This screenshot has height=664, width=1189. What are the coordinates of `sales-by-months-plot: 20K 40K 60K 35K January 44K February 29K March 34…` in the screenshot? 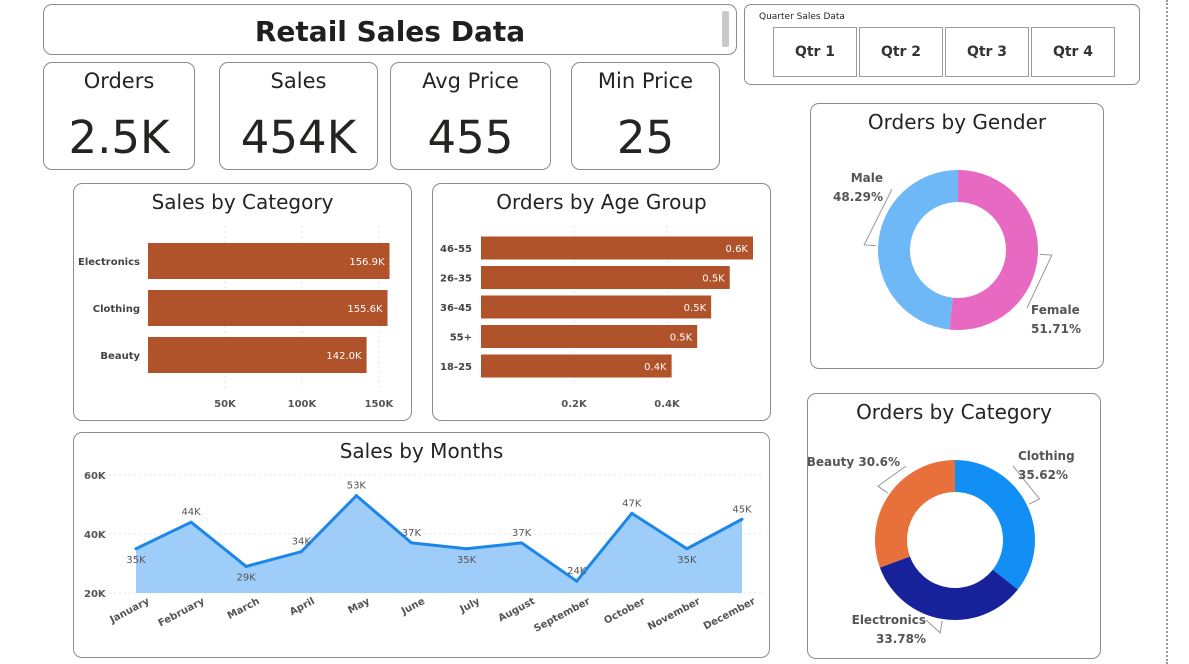 It's located at (424, 553).